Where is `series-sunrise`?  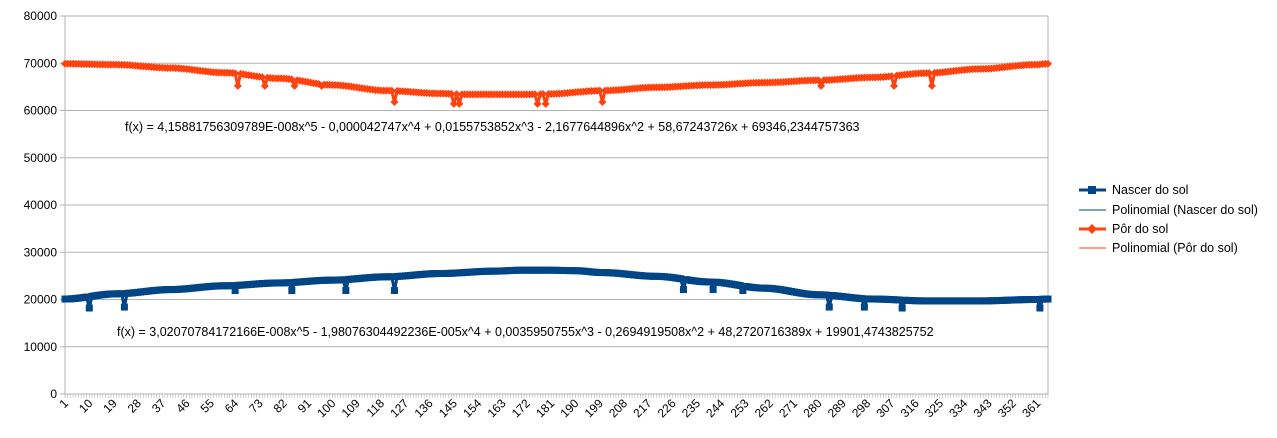 series-sunrise is located at coordinates (556, 289).